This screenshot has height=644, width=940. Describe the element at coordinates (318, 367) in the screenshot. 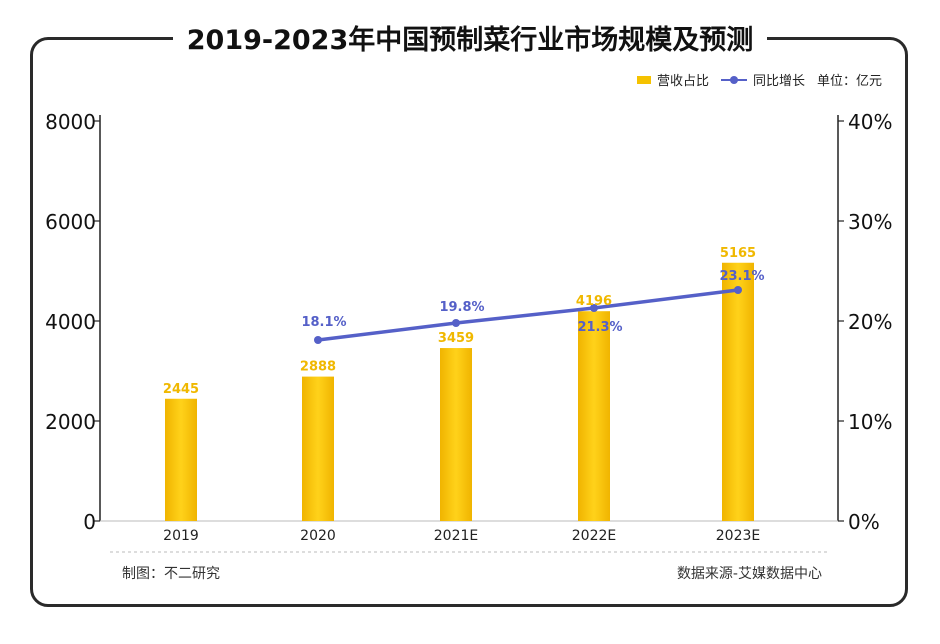

I see `bar-value-label: 2888` at that location.